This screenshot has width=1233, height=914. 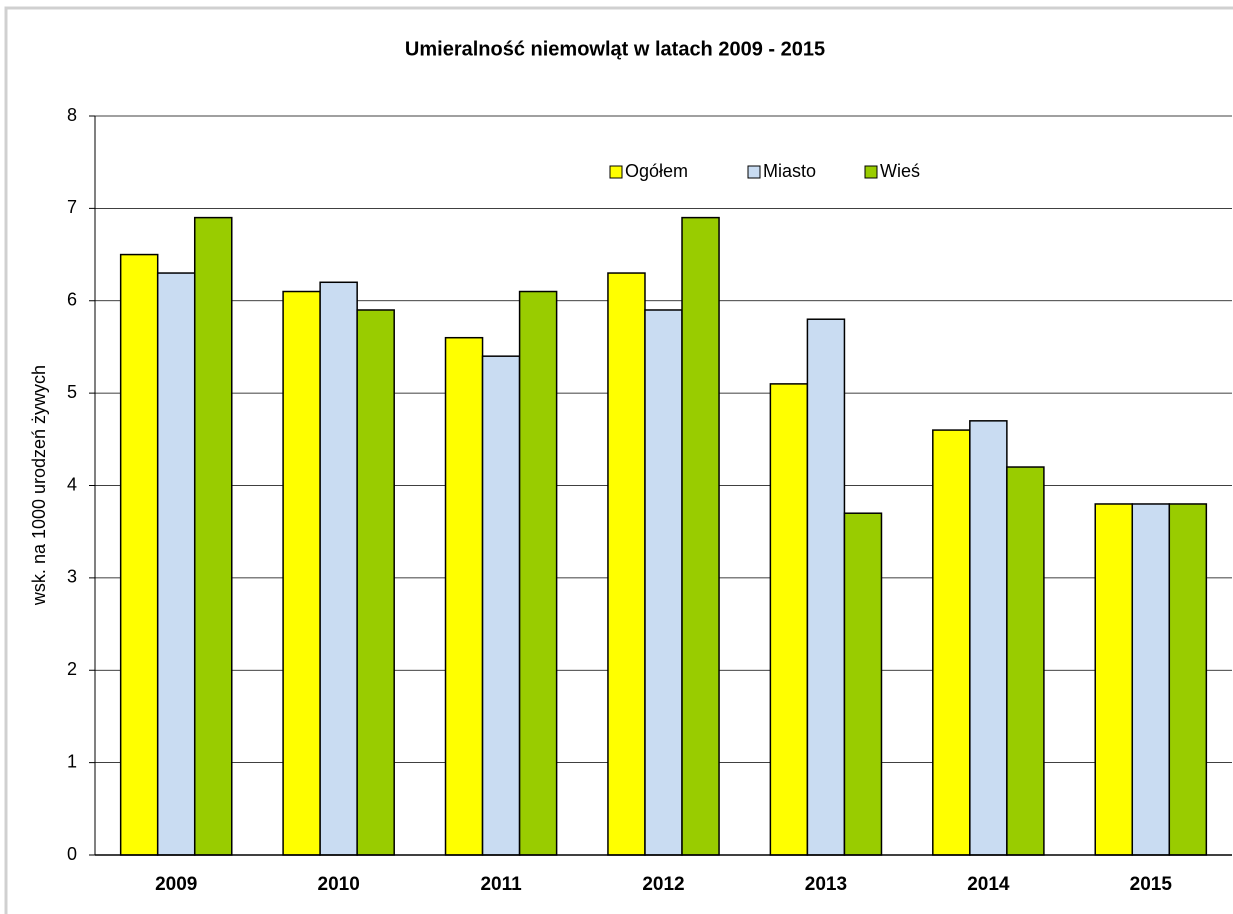 I want to click on legend-box, so click(x=775, y=172).